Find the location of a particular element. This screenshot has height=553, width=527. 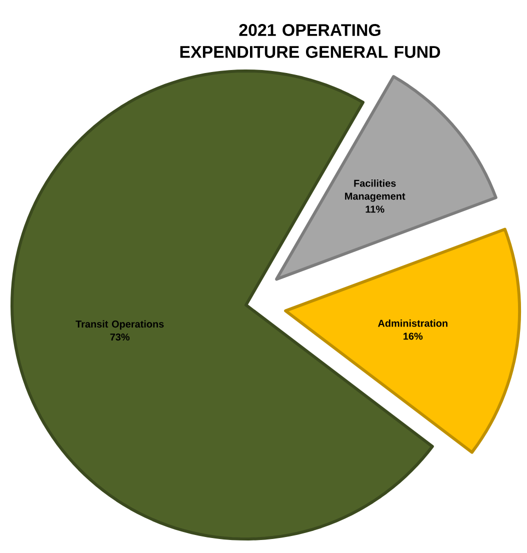

data-label: 16% is located at coordinates (413, 336).